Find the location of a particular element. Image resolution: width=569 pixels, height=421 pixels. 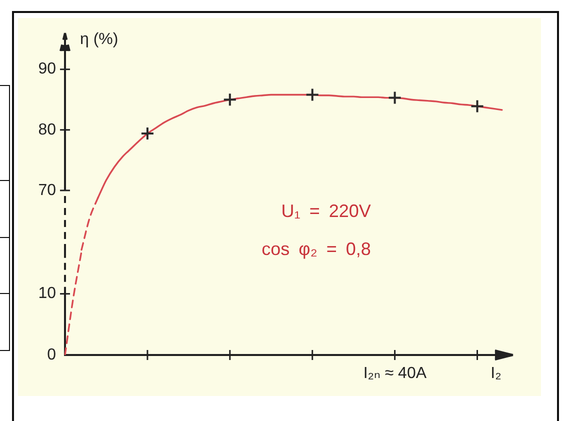

y-tick-label: 90 is located at coordinates (47, 69).